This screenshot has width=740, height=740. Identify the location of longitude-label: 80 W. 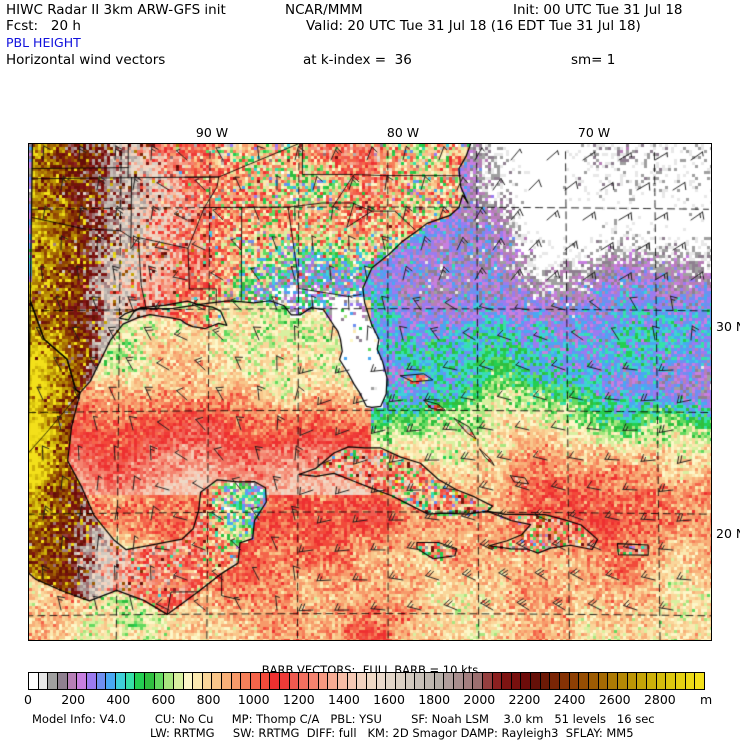
(403, 132).